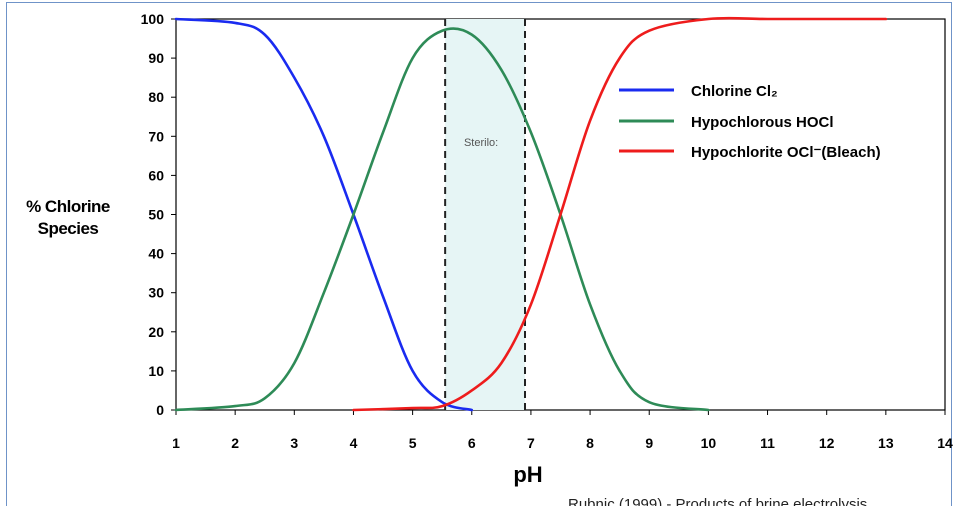 The height and width of the screenshot is (514, 956). Describe the element at coordinates (68, 228) in the screenshot. I see `y-axis-label-line-2: Species` at that location.